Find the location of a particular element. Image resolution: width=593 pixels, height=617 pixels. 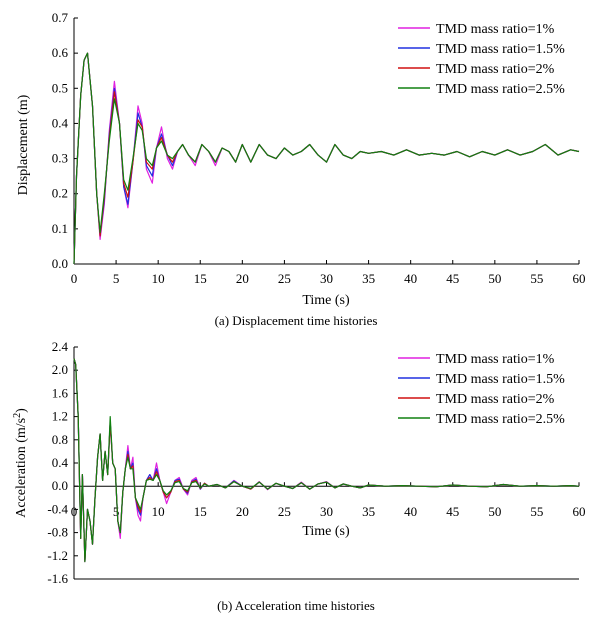

y-tick-label: 0.1 is located at coordinates (60, 228).